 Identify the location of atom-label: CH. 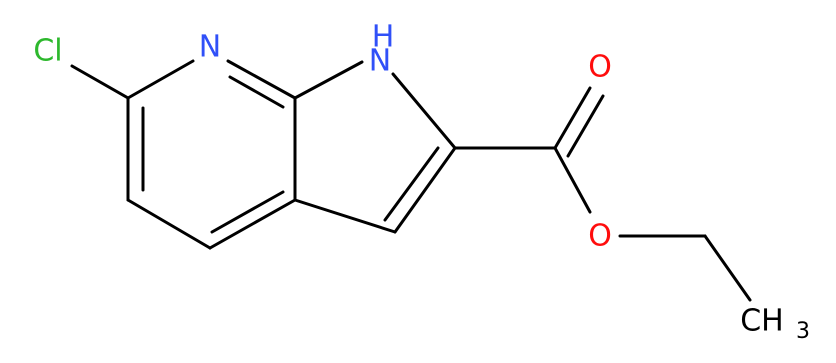
(762, 321).